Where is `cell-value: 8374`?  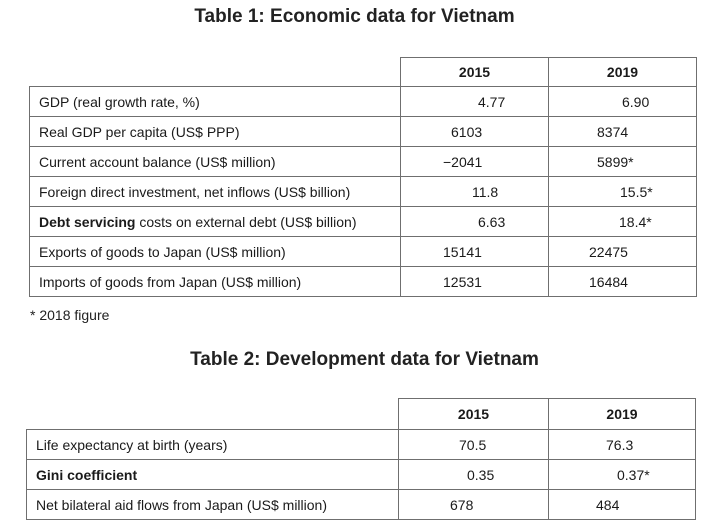 cell-value: 8374 is located at coordinates (613, 131).